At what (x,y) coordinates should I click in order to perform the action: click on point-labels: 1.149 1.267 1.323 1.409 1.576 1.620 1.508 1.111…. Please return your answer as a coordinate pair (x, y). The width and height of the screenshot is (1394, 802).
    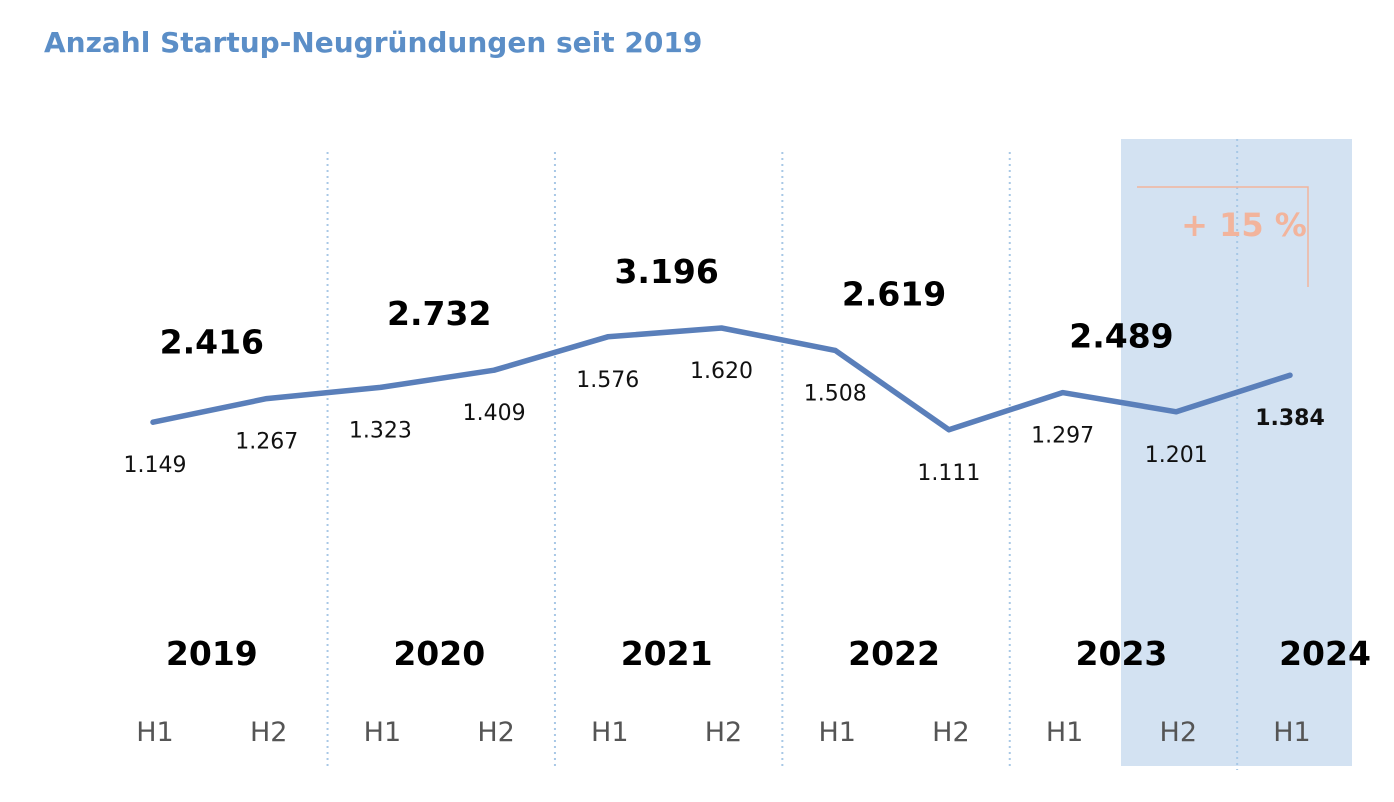
    Looking at the image, I should click on (724, 422).